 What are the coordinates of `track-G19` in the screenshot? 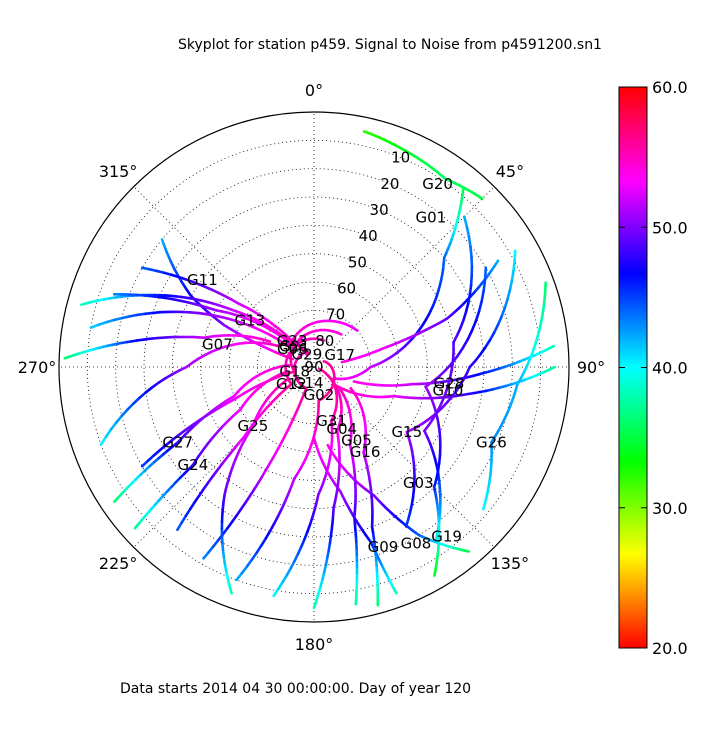 It's located at (456, 421).